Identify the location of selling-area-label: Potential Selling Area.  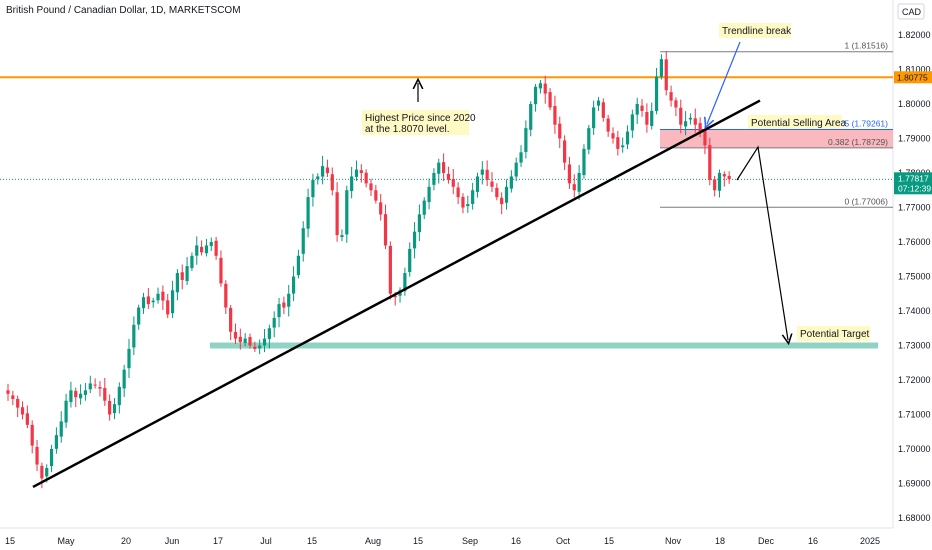
(799, 123).